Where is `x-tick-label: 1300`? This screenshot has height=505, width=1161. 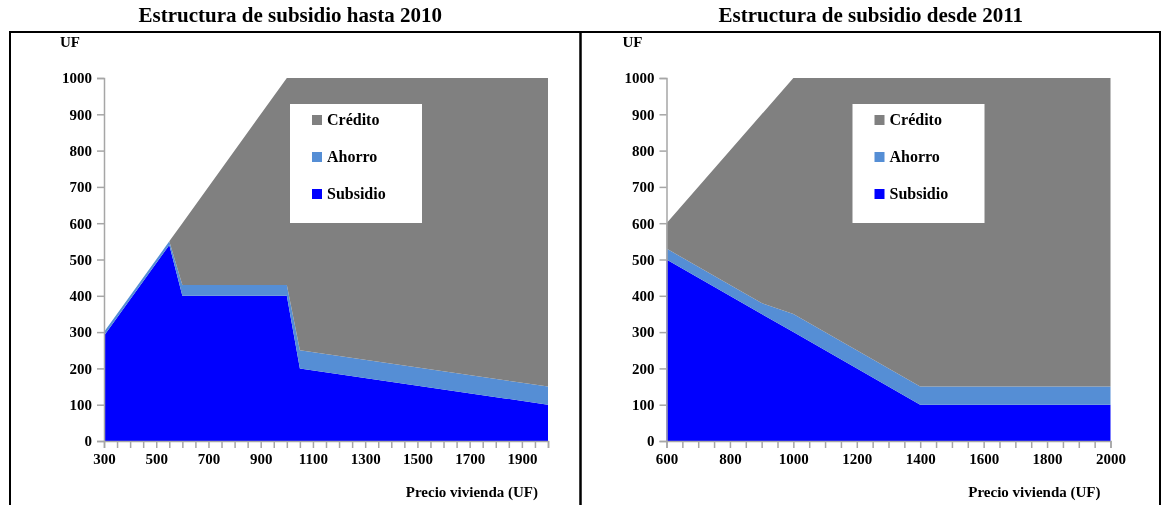 x-tick-label: 1300 is located at coordinates (365, 458).